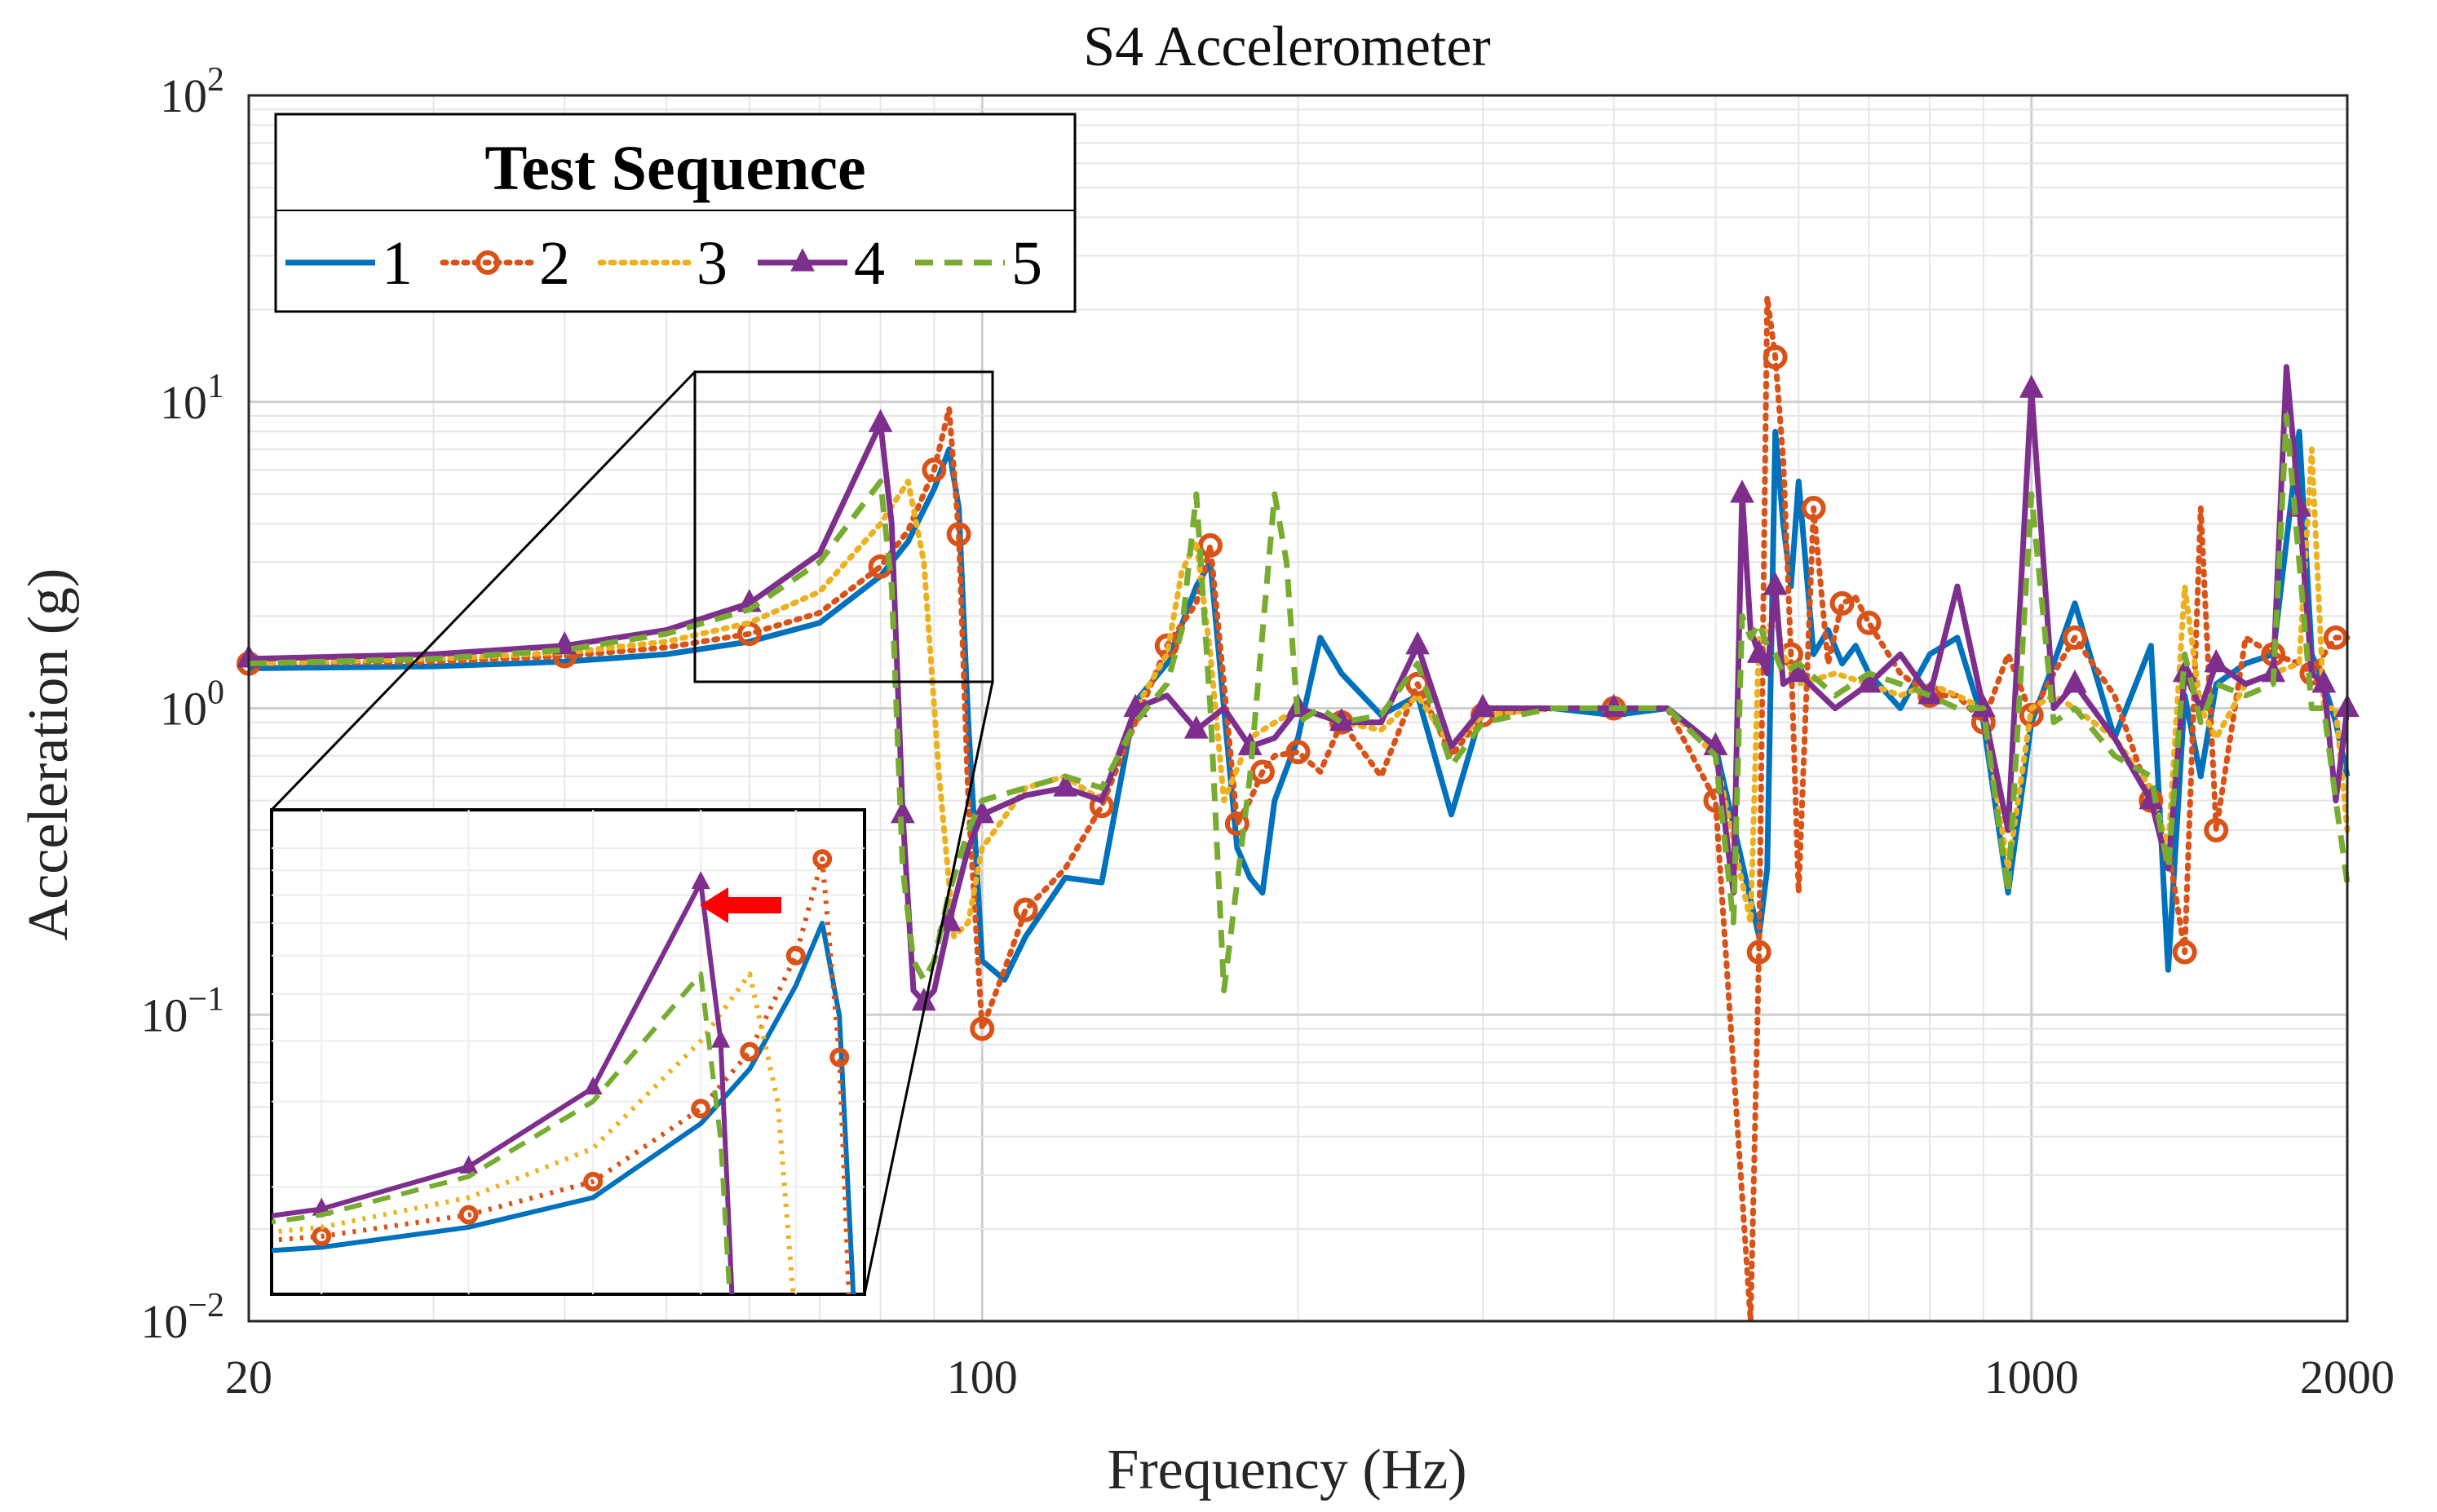  What do you see at coordinates (1310, 1377) in the screenshot?
I see `x-tick-labels: 20 100 1000 2000` at bounding box center [1310, 1377].